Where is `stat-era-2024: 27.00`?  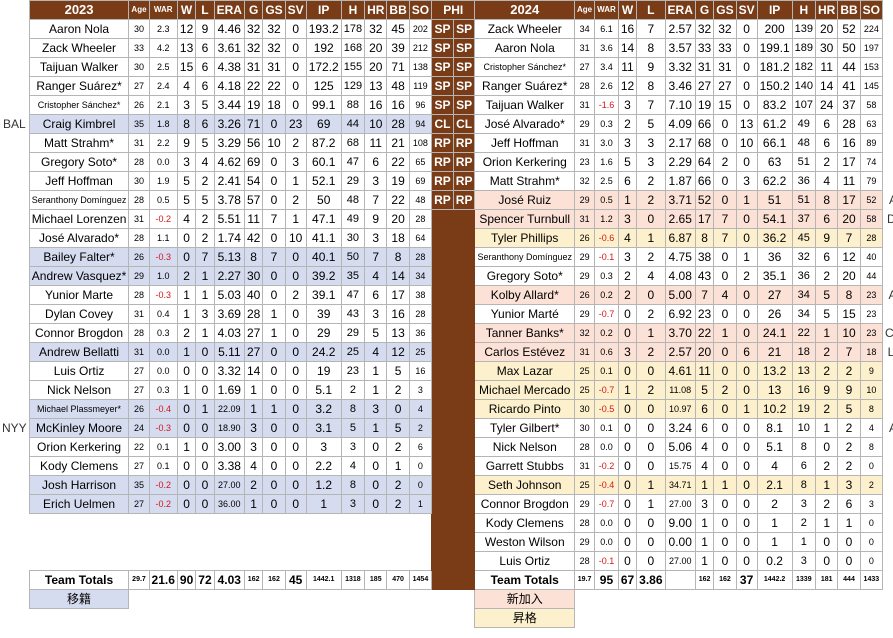 stat-era-2024: 27.00 is located at coordinates (680, 504).